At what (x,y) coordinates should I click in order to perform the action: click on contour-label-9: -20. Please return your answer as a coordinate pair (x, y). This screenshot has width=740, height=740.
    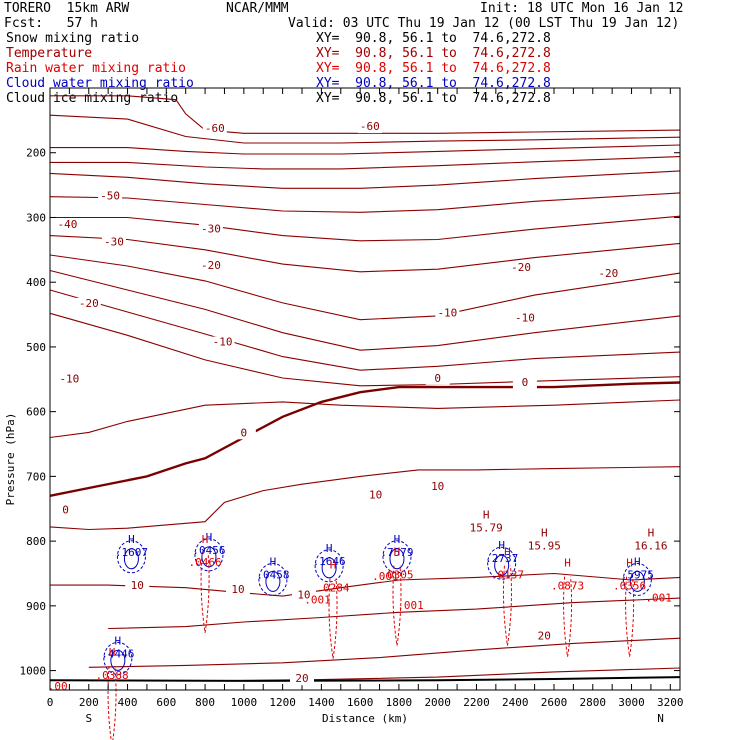
    Looking at the image, I should click on (89, 303).